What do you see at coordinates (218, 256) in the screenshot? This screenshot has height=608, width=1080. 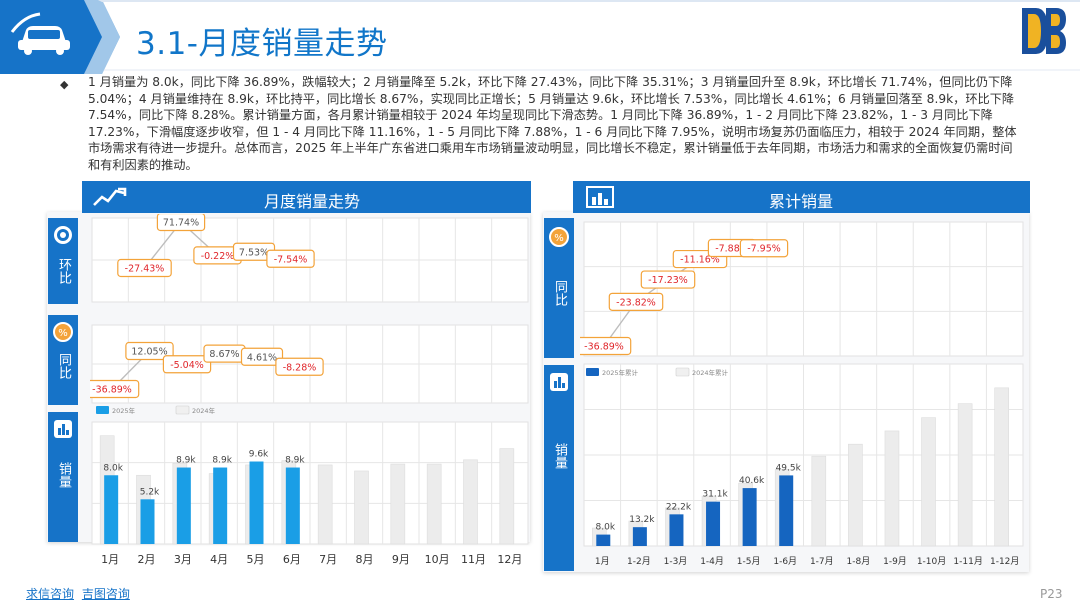 I see `monthly_mom-data-label: -0.22%` at bounding box center [218, 256].